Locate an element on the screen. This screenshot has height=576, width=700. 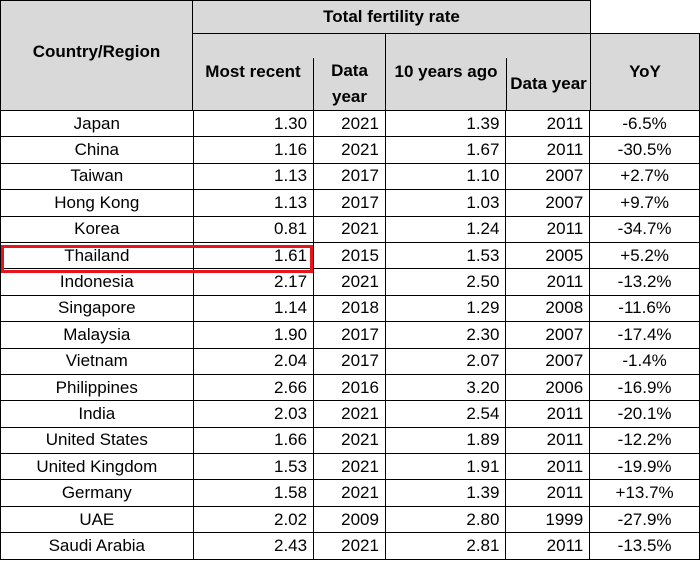
header-yoy: YoY is located at coordinates (645, 72).